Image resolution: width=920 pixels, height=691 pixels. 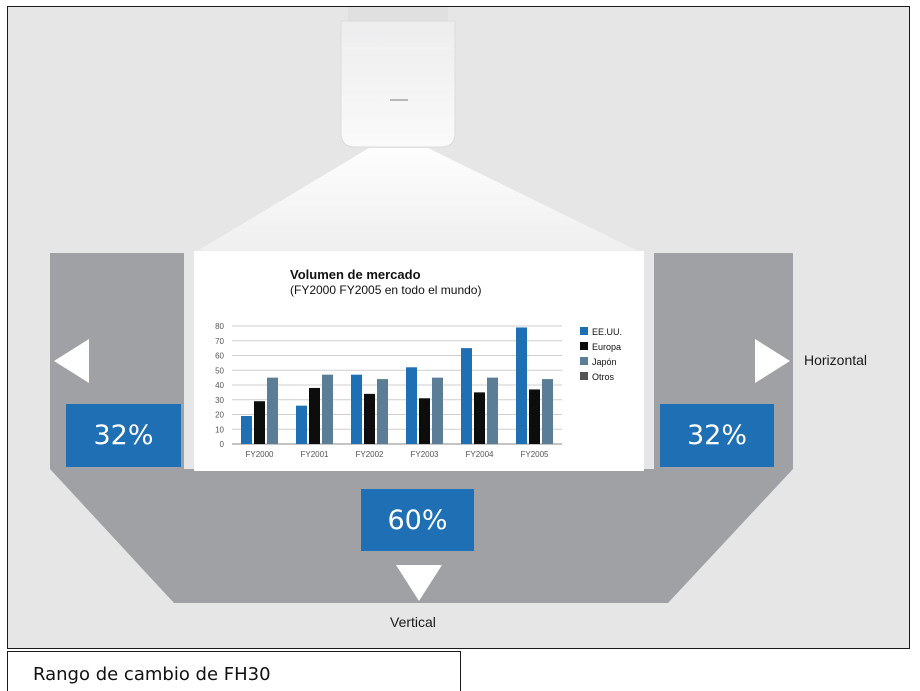 What do you see at coordinates (424, 421) in the screenshot?
I see `bar-europa-fy2003` at bounding box center [424, 421].